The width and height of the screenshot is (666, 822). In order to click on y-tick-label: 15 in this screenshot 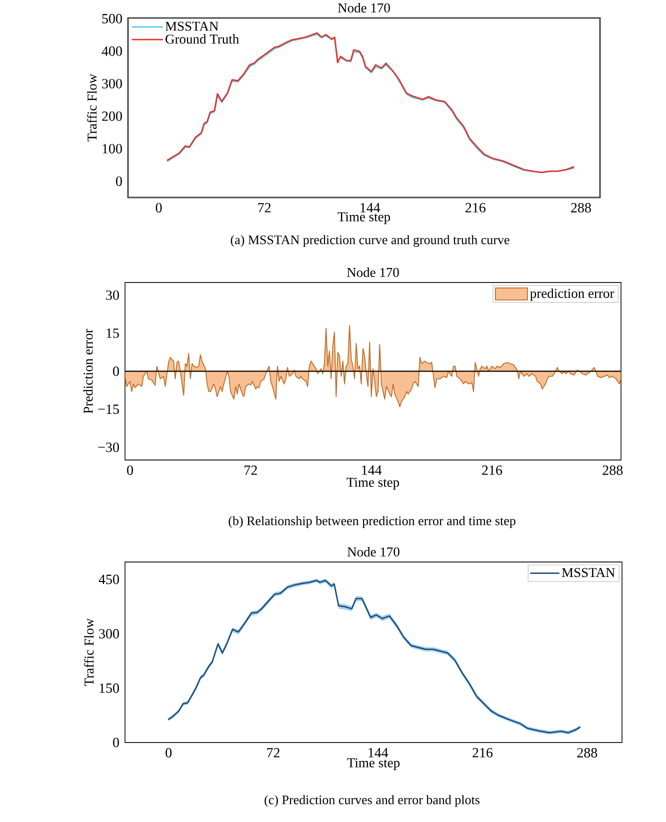, I will do `click(112, 333)`.